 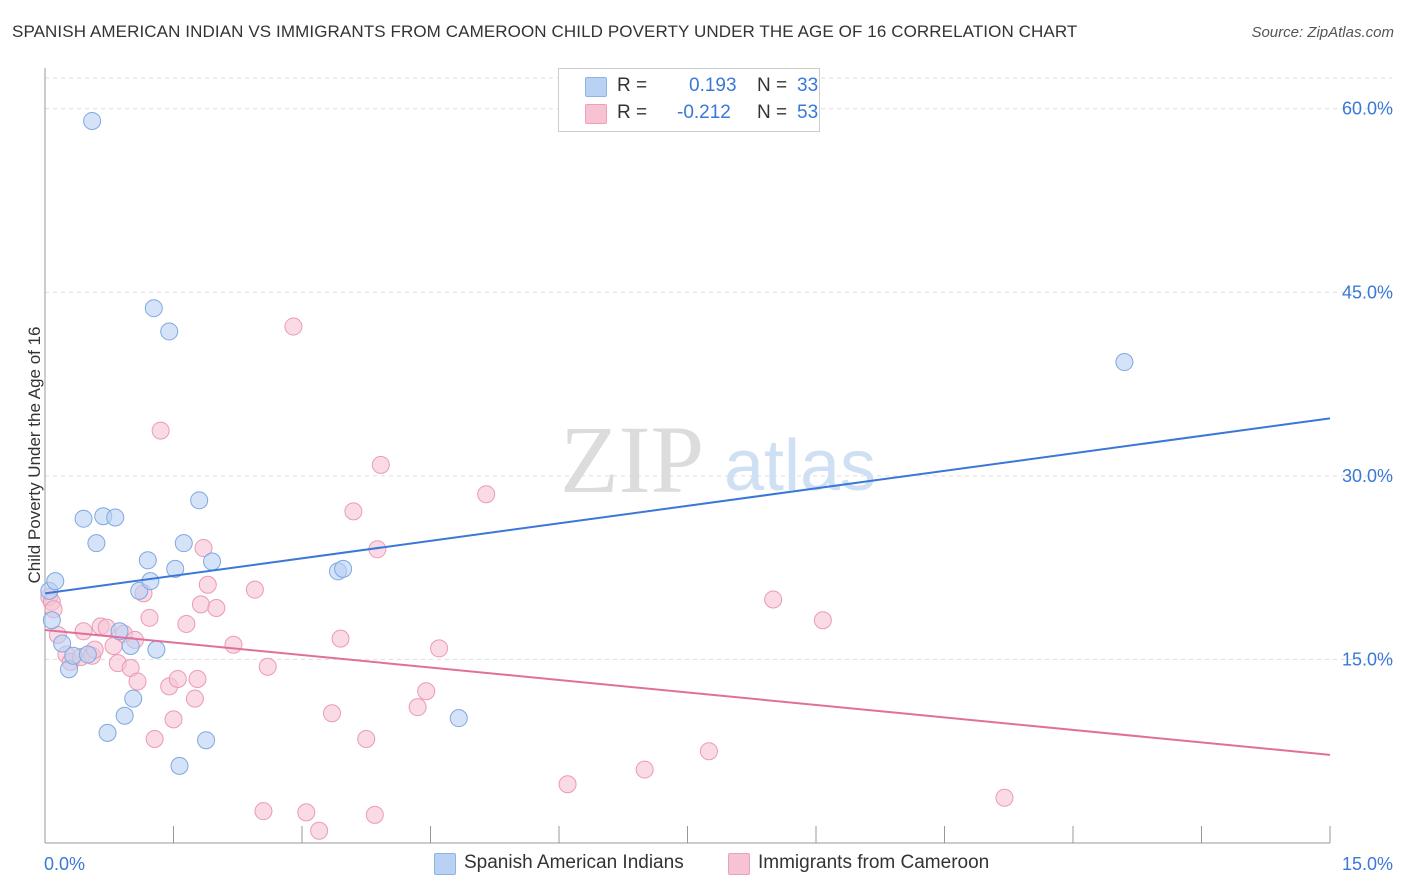 I want to click on n-value: 53, so click(x=808, y=112).